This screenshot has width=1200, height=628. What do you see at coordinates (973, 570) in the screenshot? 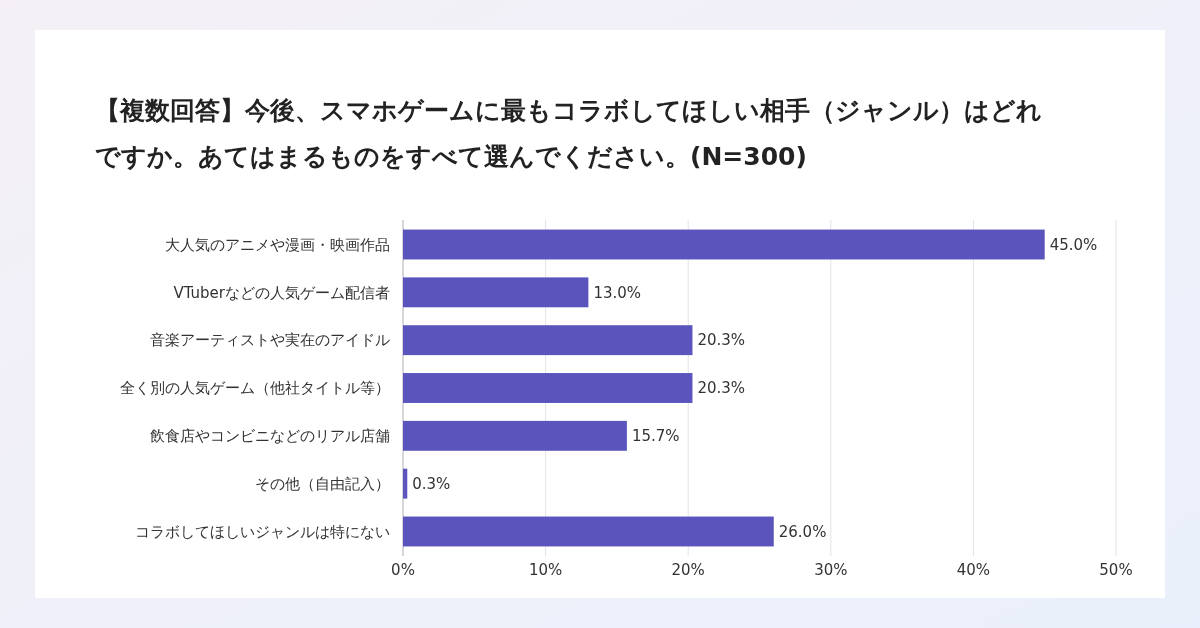
I see `x-tick-label: 40%` at bounding box center [973, 570].